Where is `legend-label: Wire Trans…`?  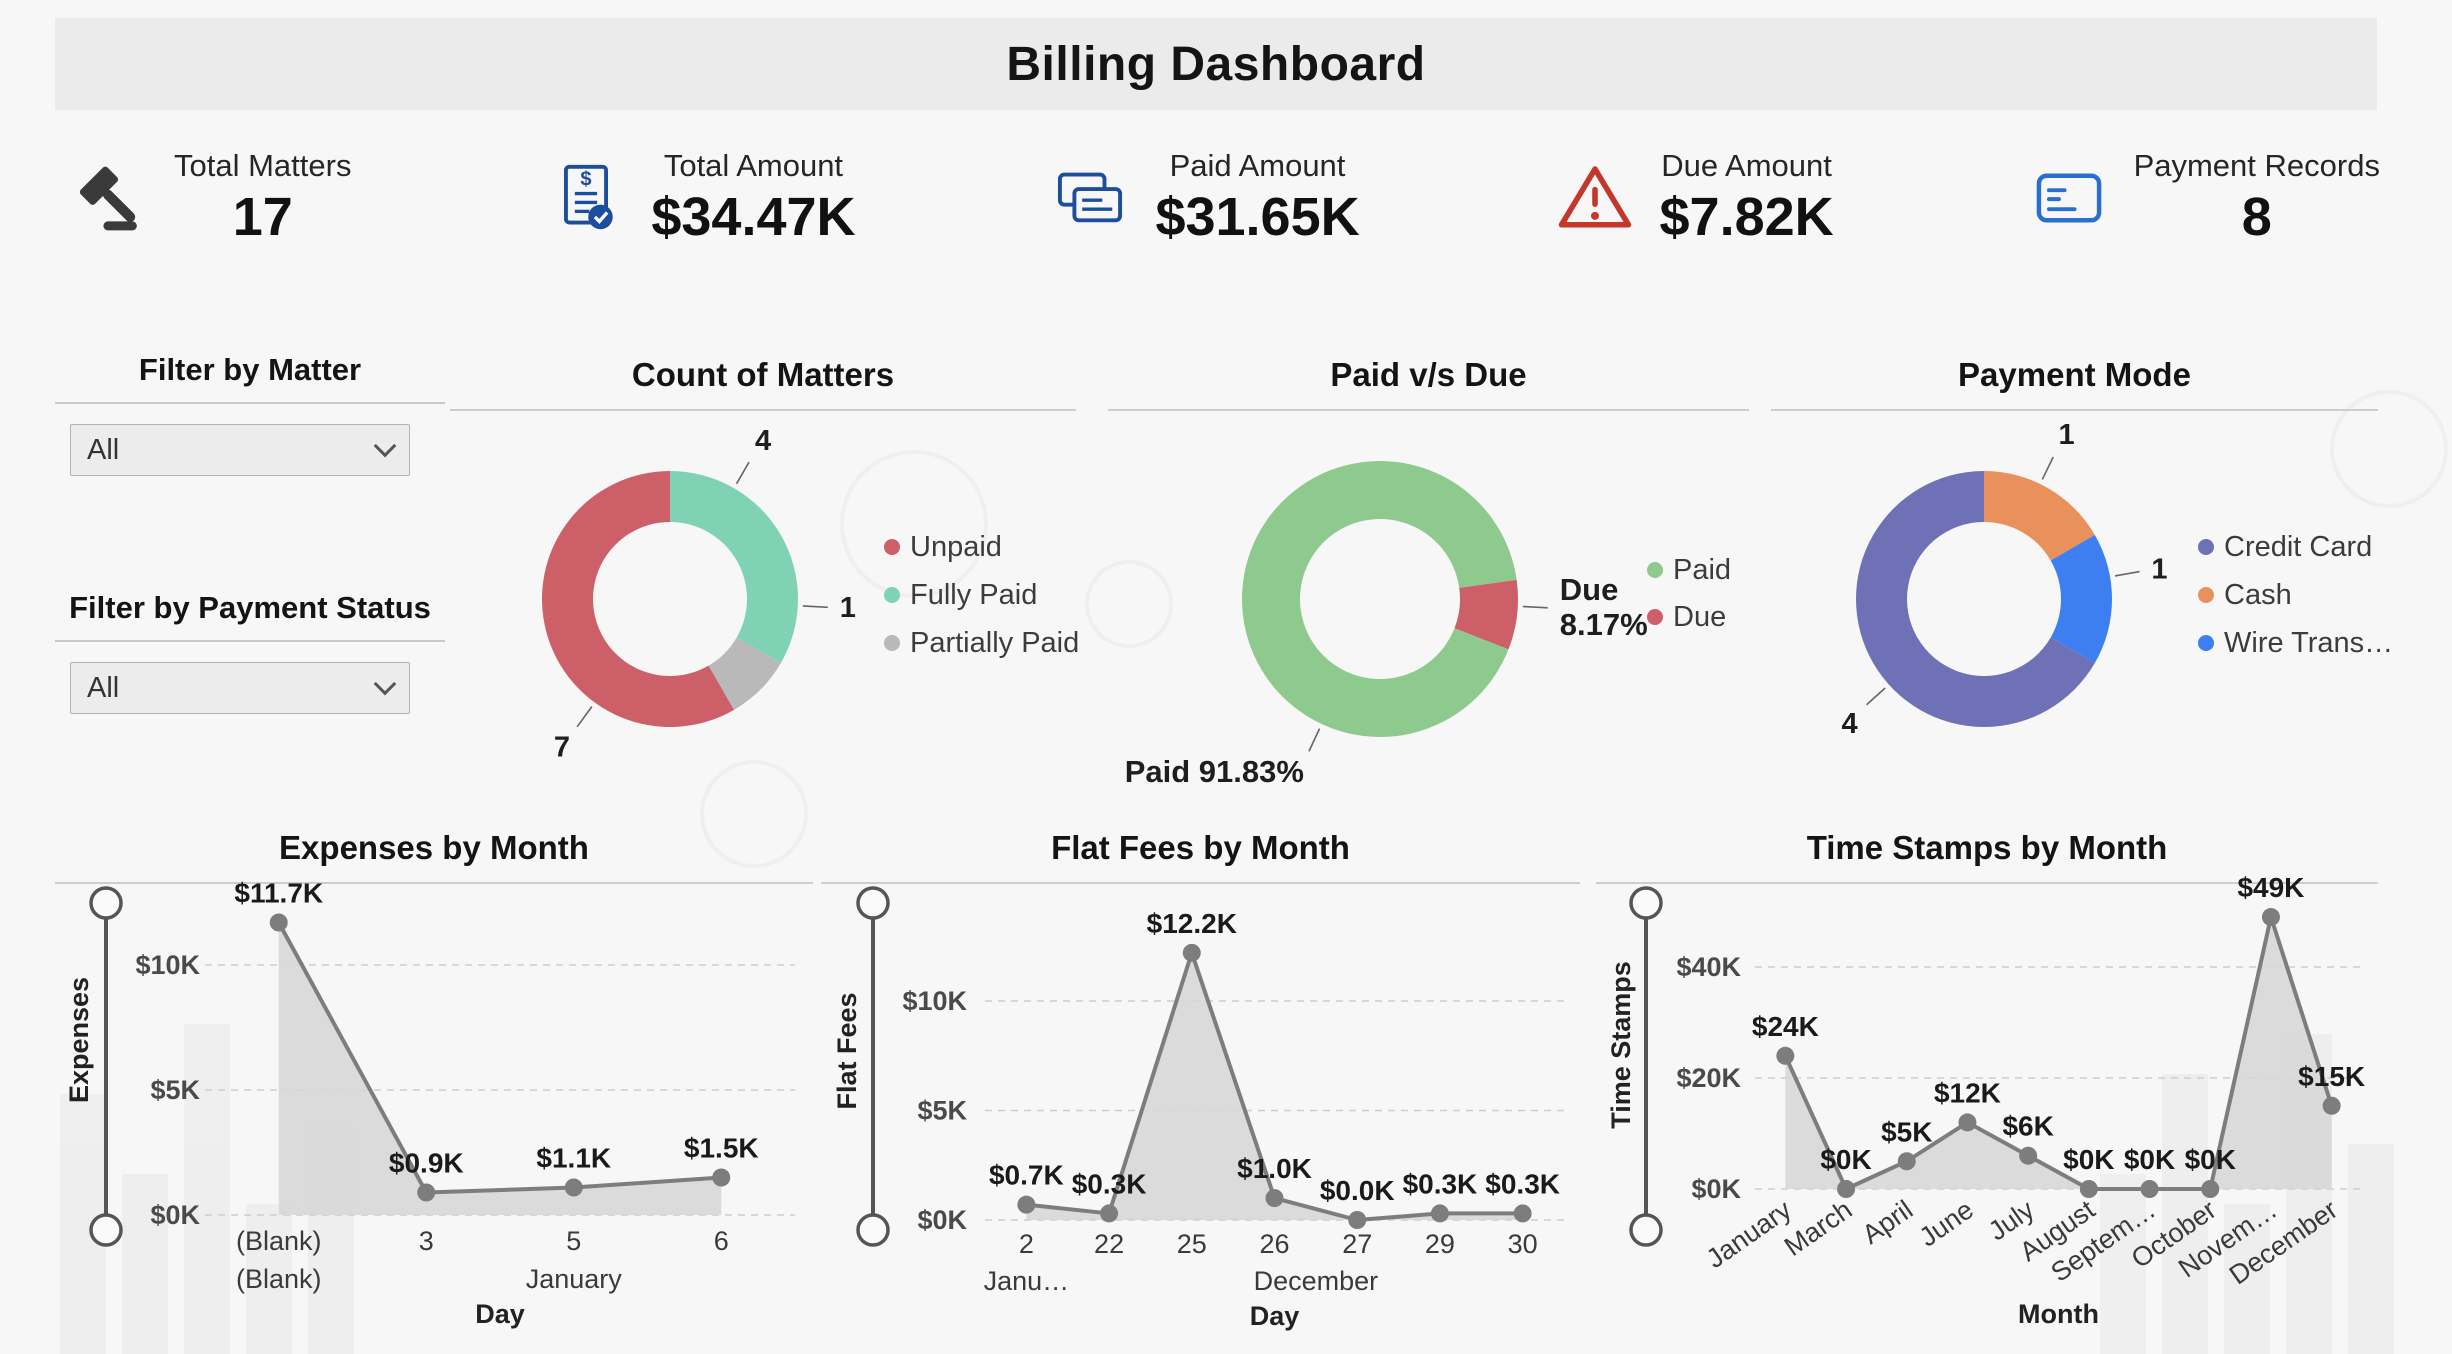
legend-label: Wire Trans… is located at coordinates (2308, 643).